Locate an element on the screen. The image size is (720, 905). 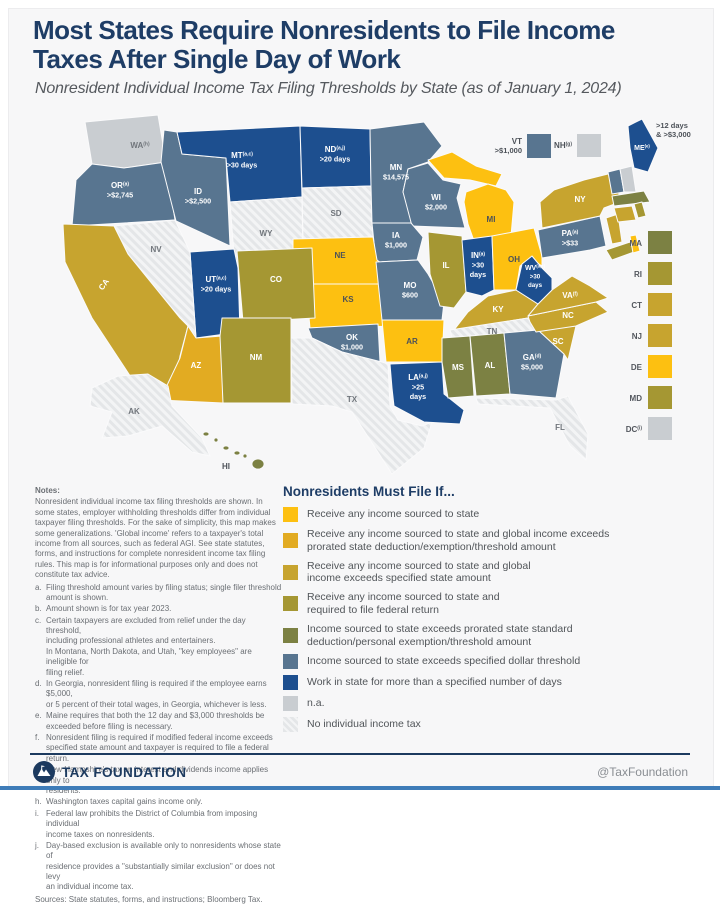
state-ct is located at coordinates (625, 214).